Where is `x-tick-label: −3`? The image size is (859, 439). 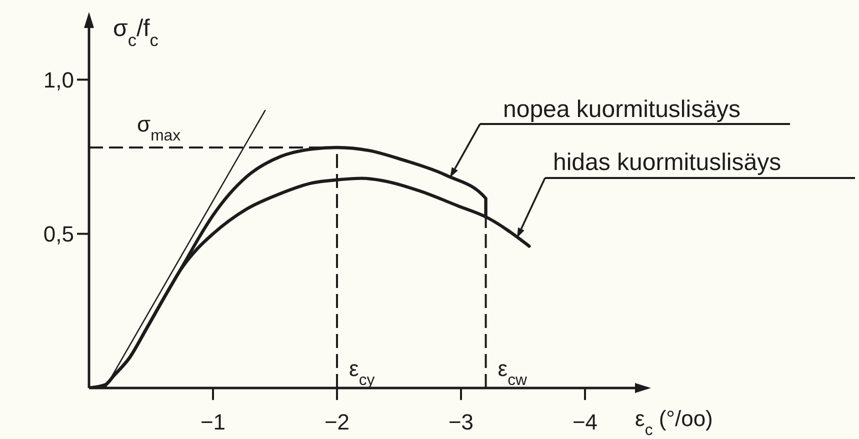 x-tick-label: −3 is located at coordinates (461, 422).